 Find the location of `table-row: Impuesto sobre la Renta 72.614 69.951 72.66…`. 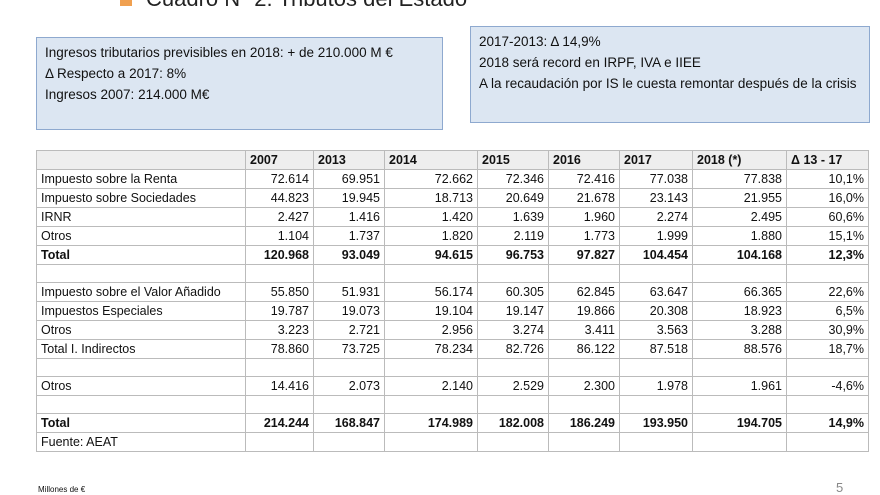

table-row: Impuesto sobre la Renta 72.614 69.951 72.66… is located at coordinates (452, 179).